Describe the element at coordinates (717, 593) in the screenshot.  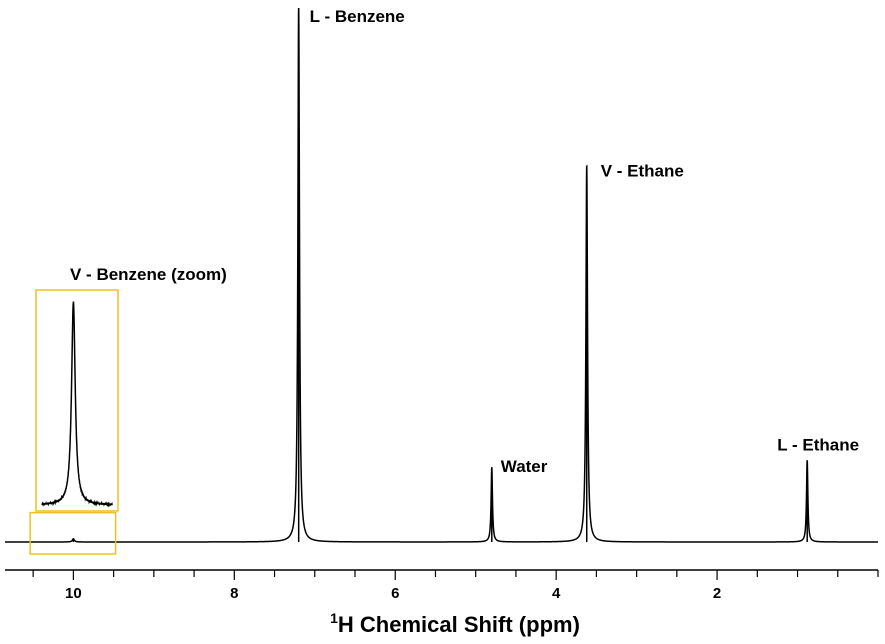
I see `x-tick-label: 2` at that location.